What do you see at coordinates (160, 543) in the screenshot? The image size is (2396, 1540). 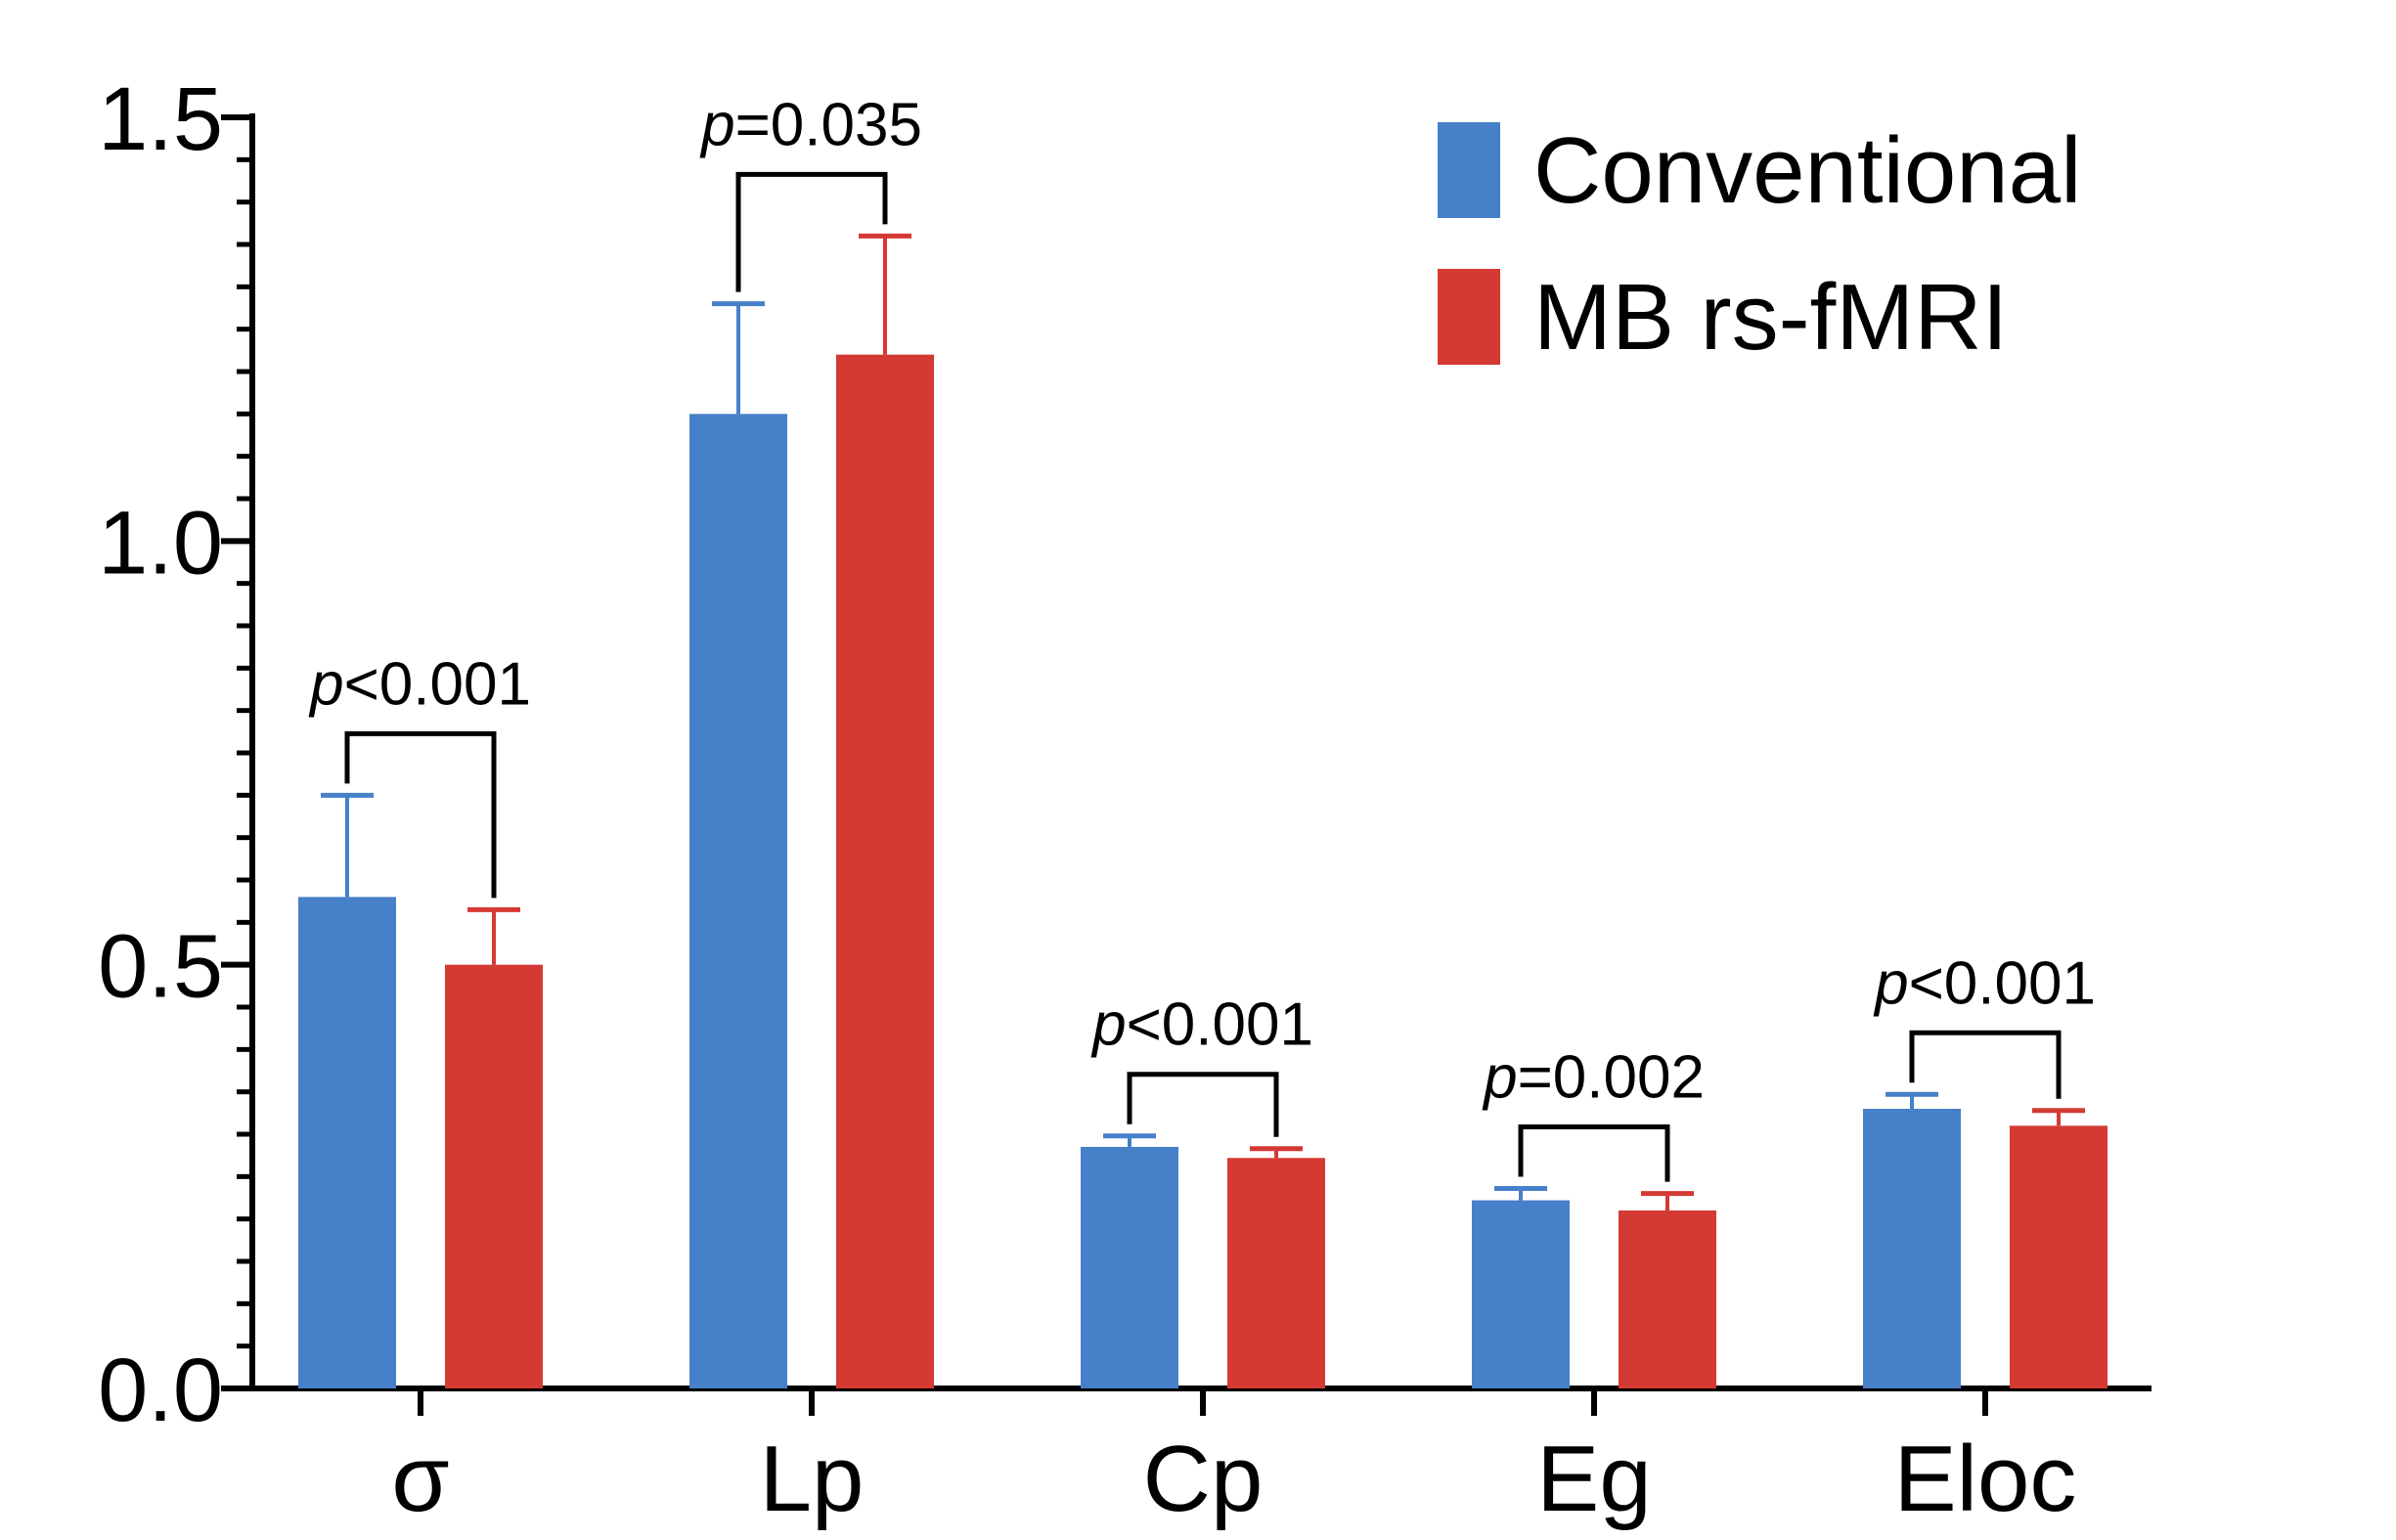 I see `y-tick-label: 1.0` at bounding box center [160, 543].